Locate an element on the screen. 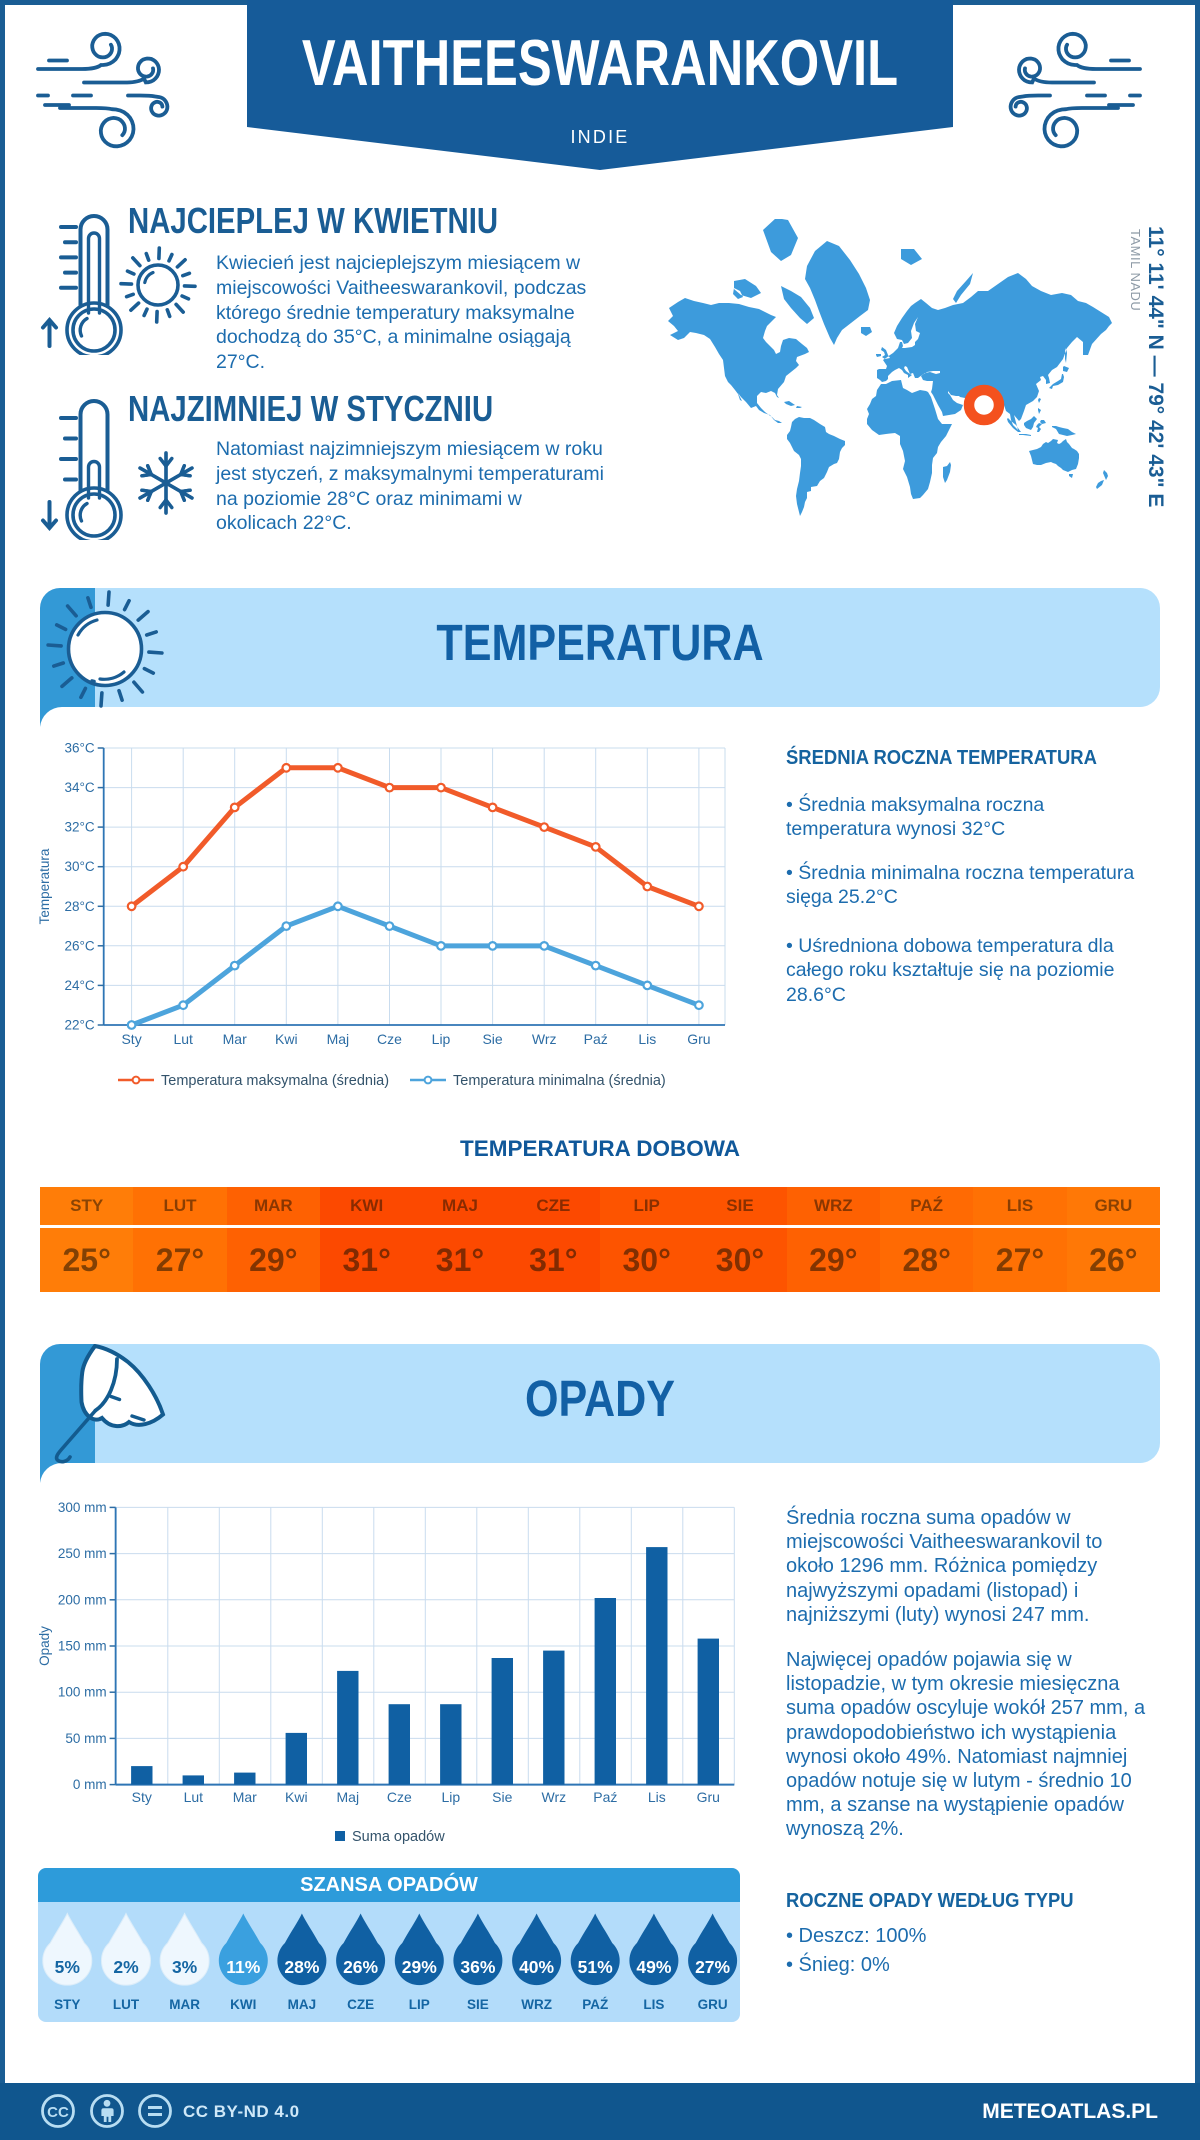  svg-text: 300 mm is located at coordinates (82, 1507).